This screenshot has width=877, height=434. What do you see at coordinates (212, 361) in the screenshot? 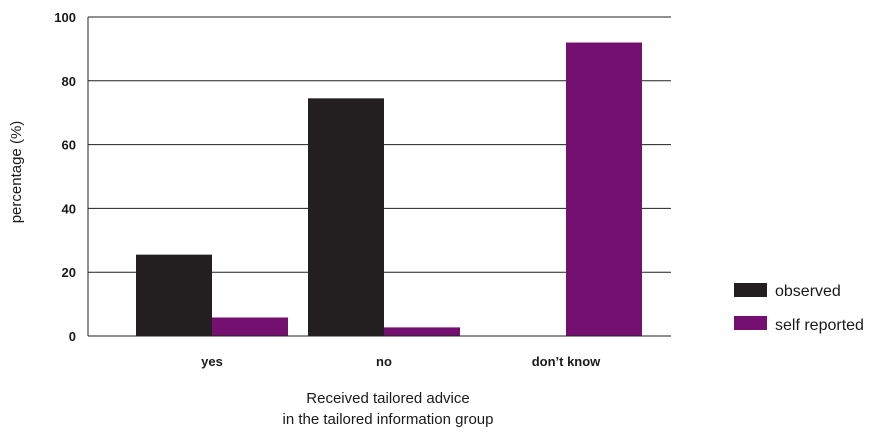
I see `x-tick-label: yes` at bounding box center [212, 361].